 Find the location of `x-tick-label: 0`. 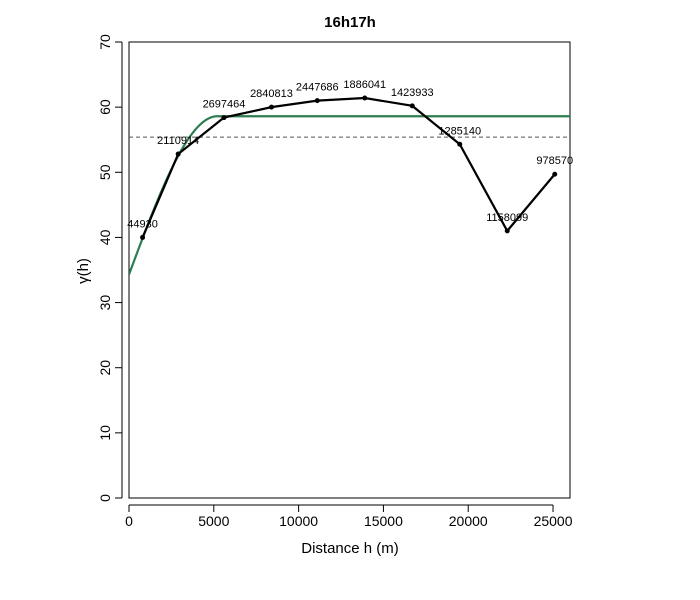

x-tick-label: 0 is located at coordinates (129, 521).